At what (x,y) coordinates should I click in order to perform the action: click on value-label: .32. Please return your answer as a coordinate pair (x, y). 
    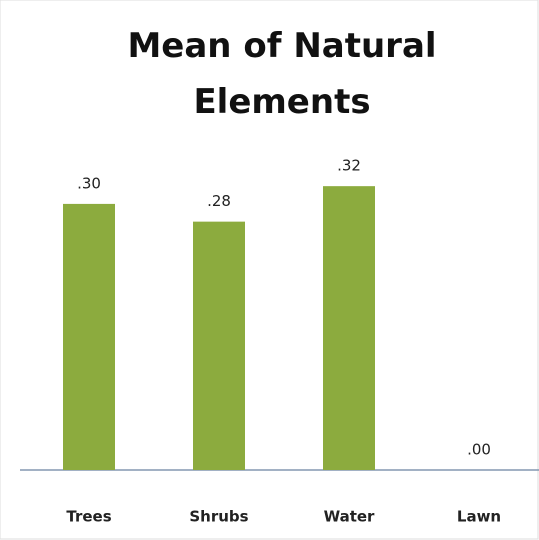
    Looking at the image, I should click on (349, 166).